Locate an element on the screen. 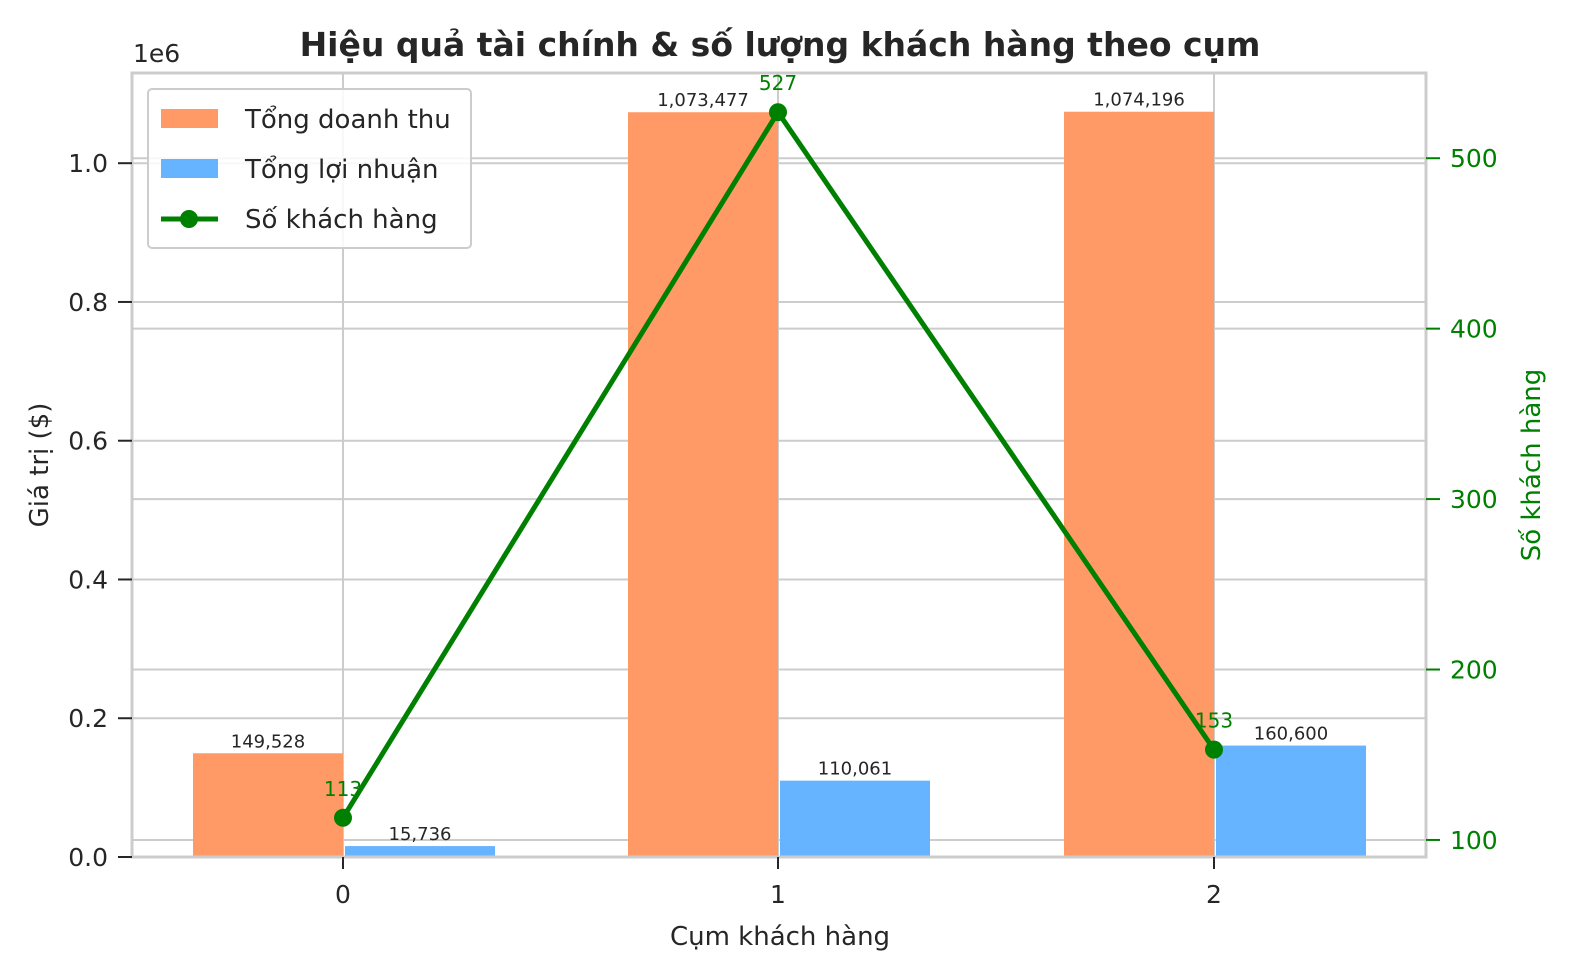 The height and width of the screenshot is (972, 1570). y-tick-label: 0.8 is located at coordinates (88, 302).